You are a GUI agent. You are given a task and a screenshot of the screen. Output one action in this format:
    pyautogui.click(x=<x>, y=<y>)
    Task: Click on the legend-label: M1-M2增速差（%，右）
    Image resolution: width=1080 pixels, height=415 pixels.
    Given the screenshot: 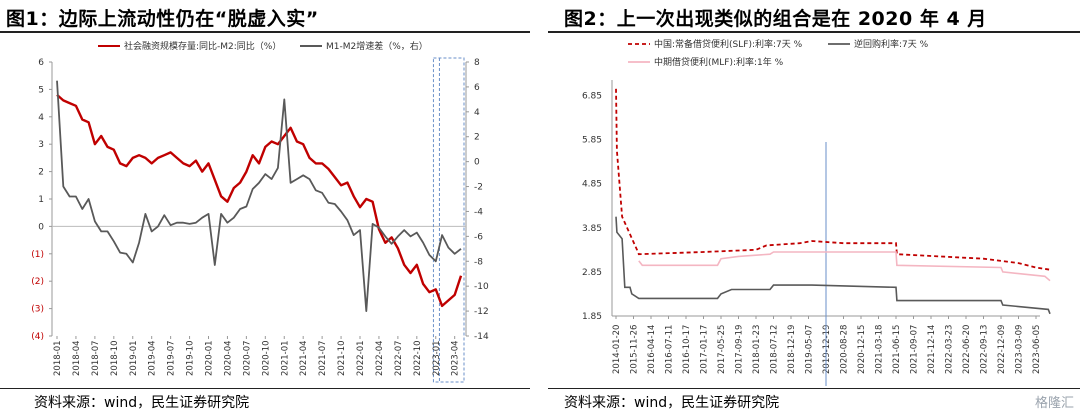 What is the action you would take?
    pyautogui.click(x=377, y=46)
    